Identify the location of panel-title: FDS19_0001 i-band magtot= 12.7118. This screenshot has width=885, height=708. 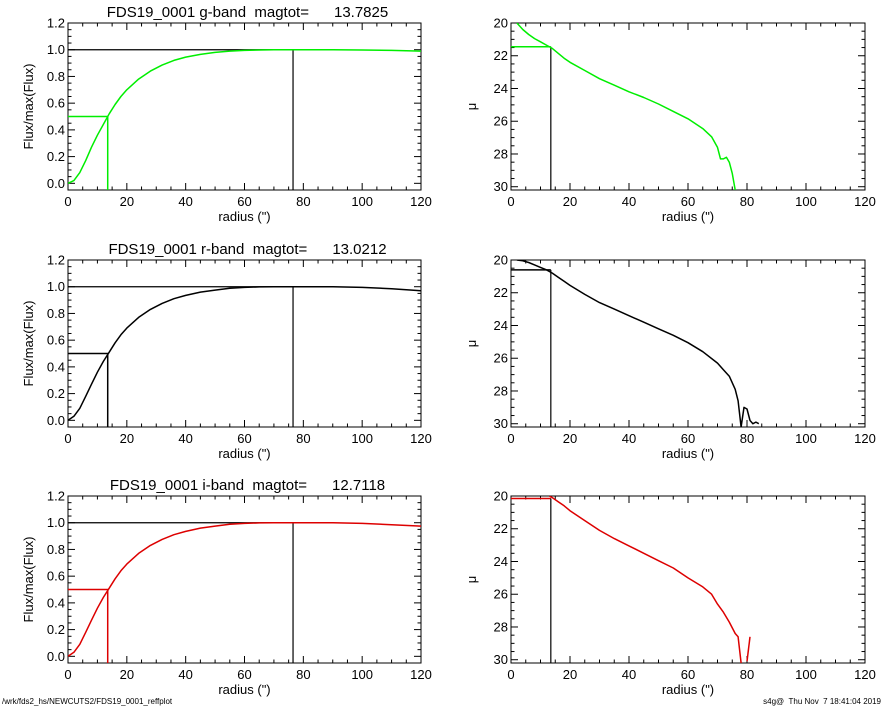
(247, 485).